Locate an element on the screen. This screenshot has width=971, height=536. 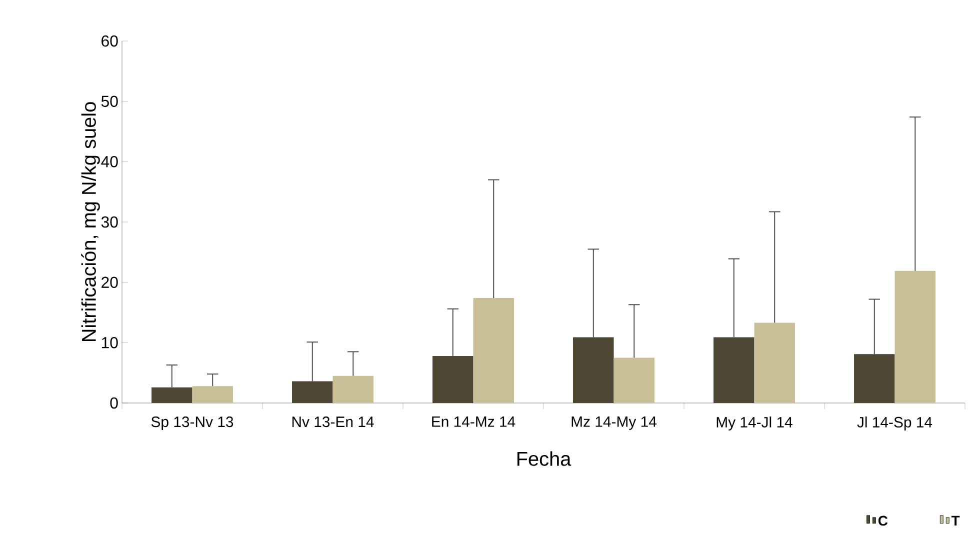
x-tick-label: Mz 14-My 14 is located at coordinates (614, 423).